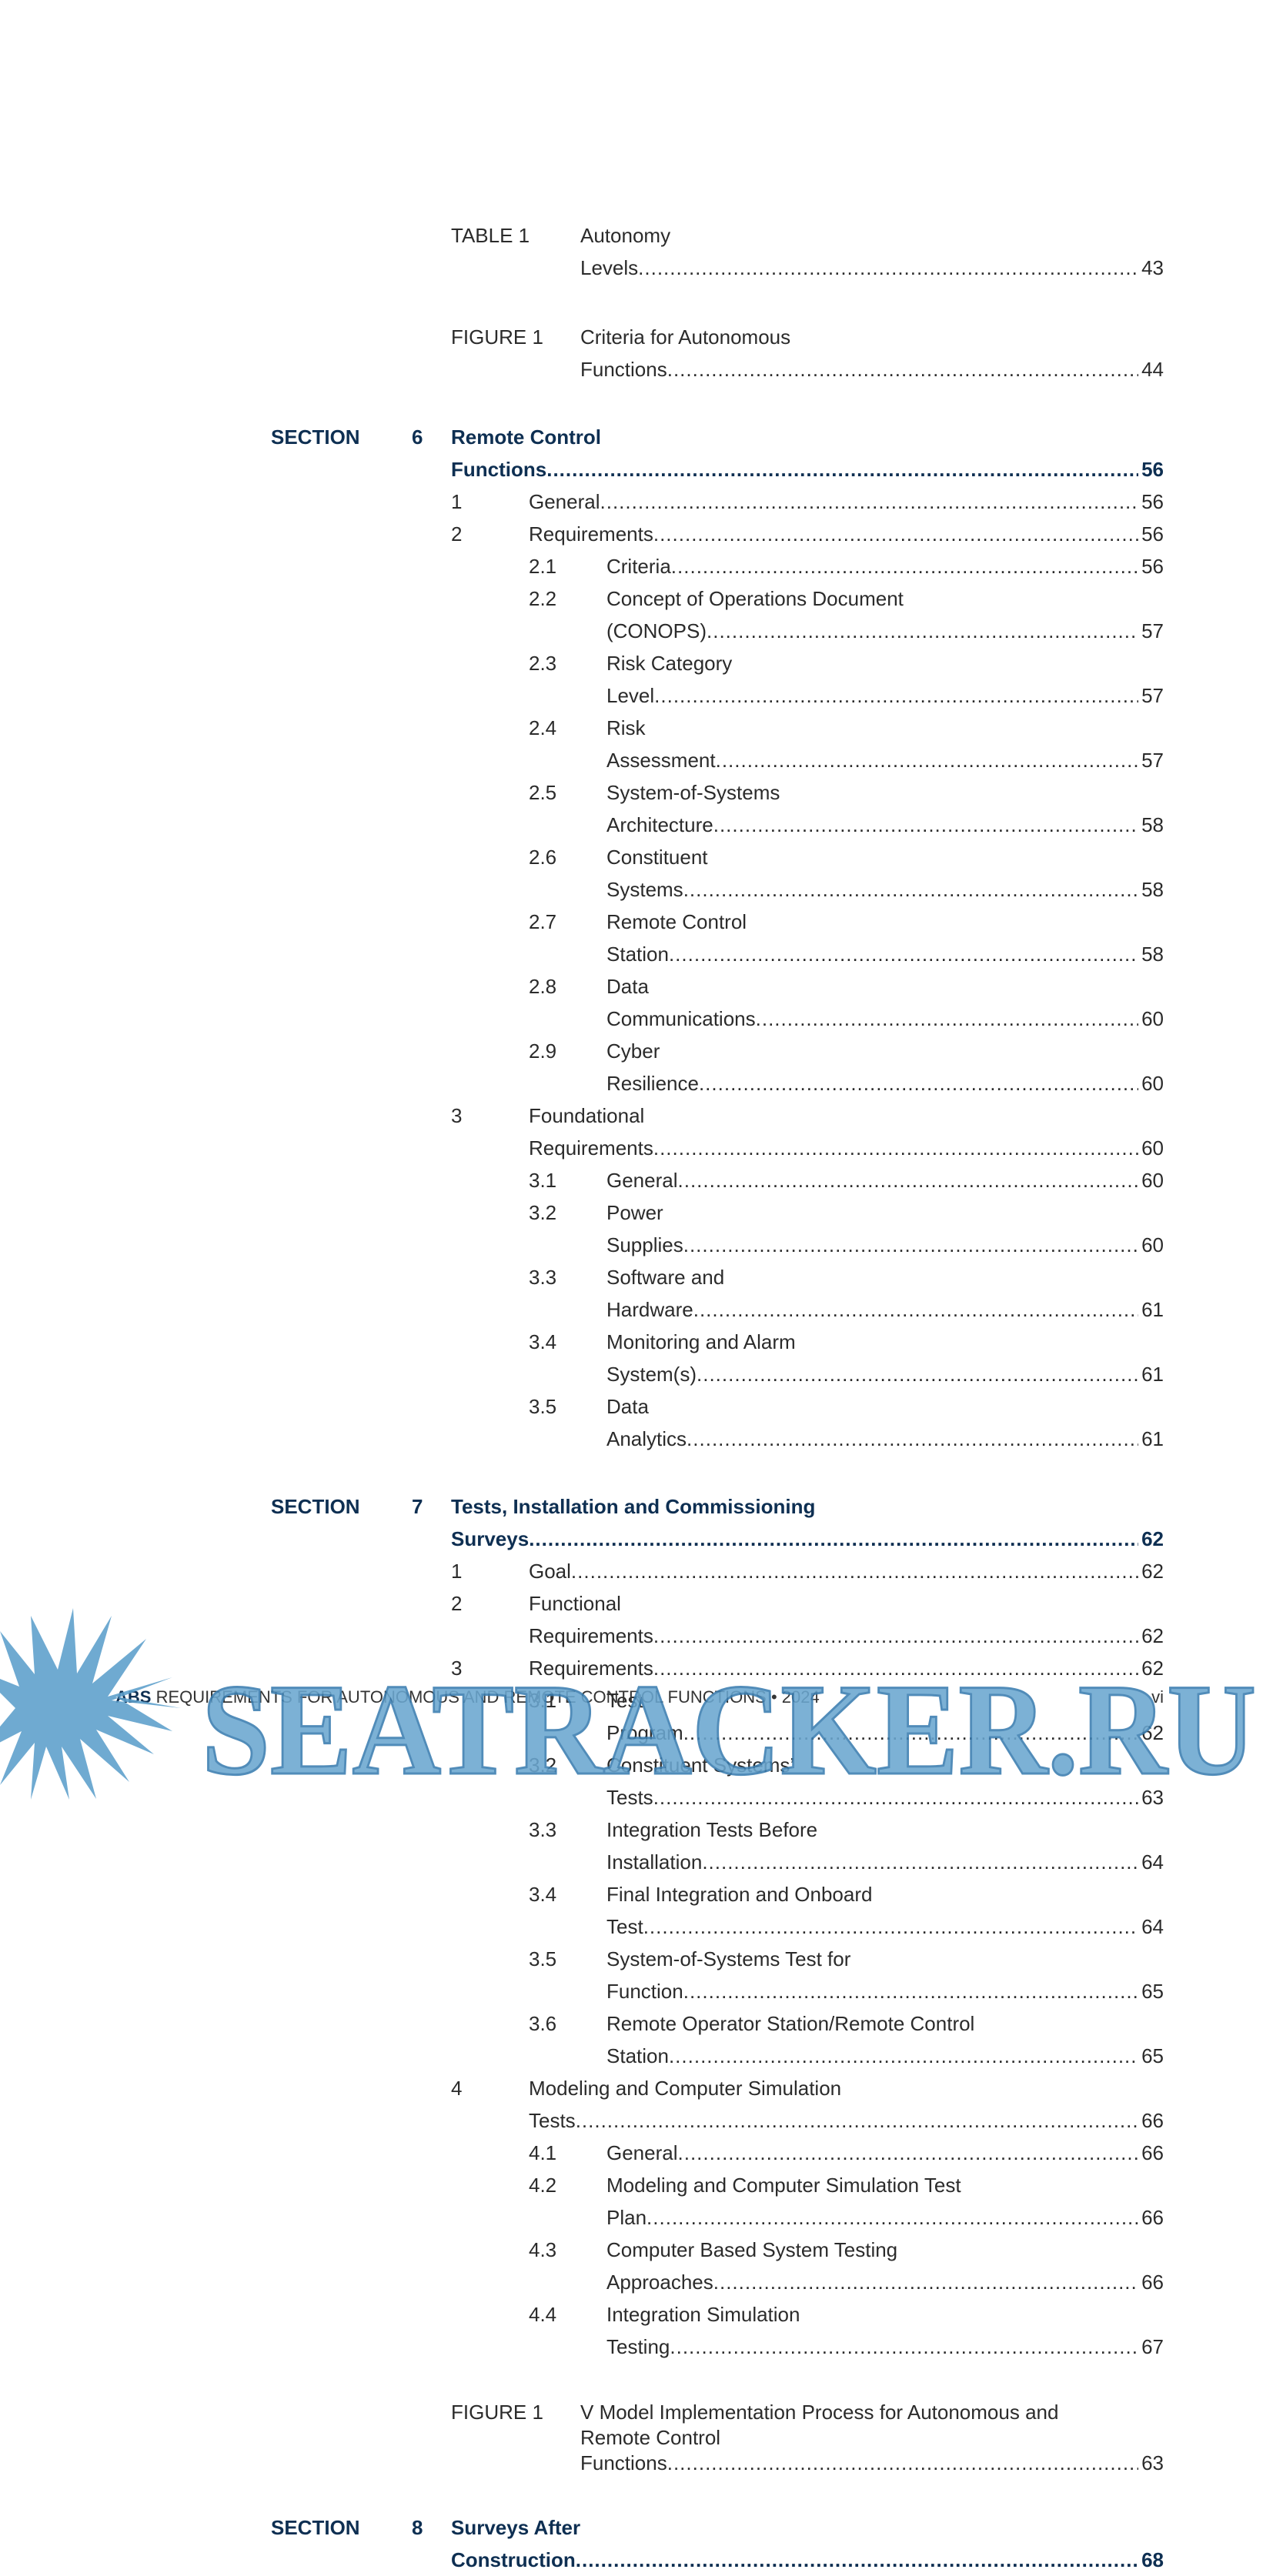  I want to click on toc-entry: 2.9 Cyber Resilience60, so click(582, 1067).